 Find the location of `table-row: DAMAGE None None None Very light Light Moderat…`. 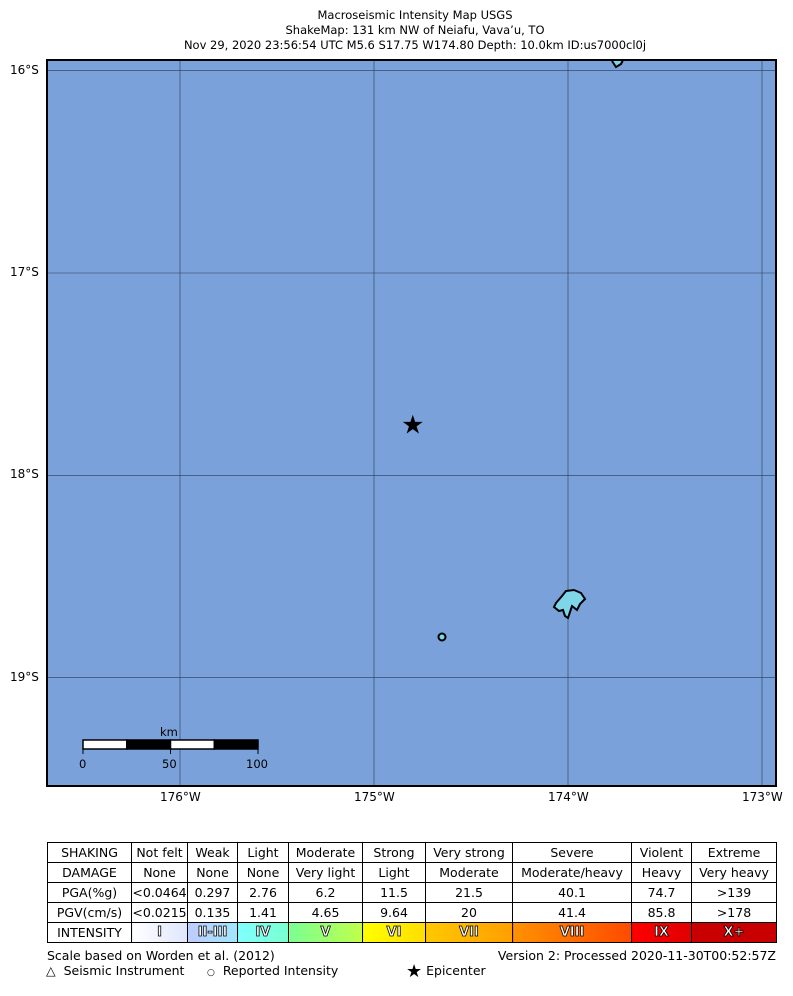

table-row: DAMAGE None None None Very light Light Moderat… is located at coordinates (412, 872).